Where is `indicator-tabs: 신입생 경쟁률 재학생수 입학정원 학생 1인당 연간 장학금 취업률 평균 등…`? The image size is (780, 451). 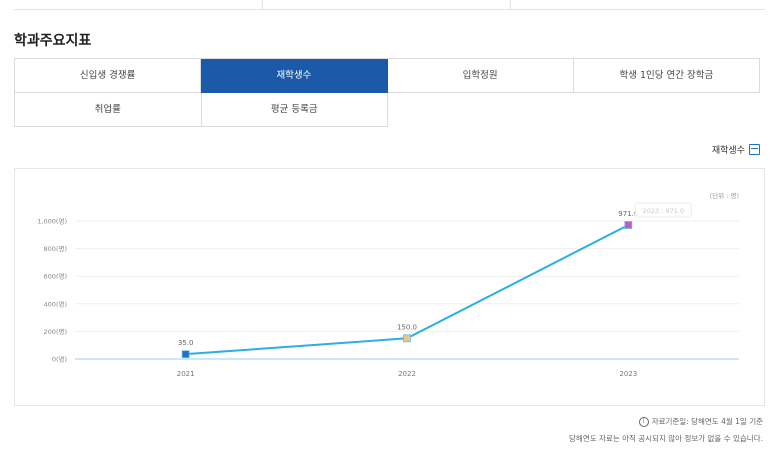
indicator-tabs: 신입생 경쟁률 재학생수 입학정원 학생 1인당 연간 장학금 취업률 평균 등… is located at coordinates (387, 92).